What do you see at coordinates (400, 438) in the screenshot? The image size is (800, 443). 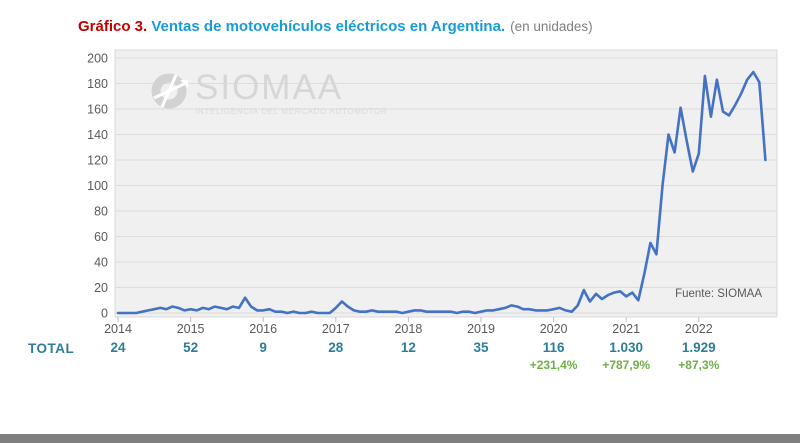 I see `bottom-bar` at bounding box center [400, 438].